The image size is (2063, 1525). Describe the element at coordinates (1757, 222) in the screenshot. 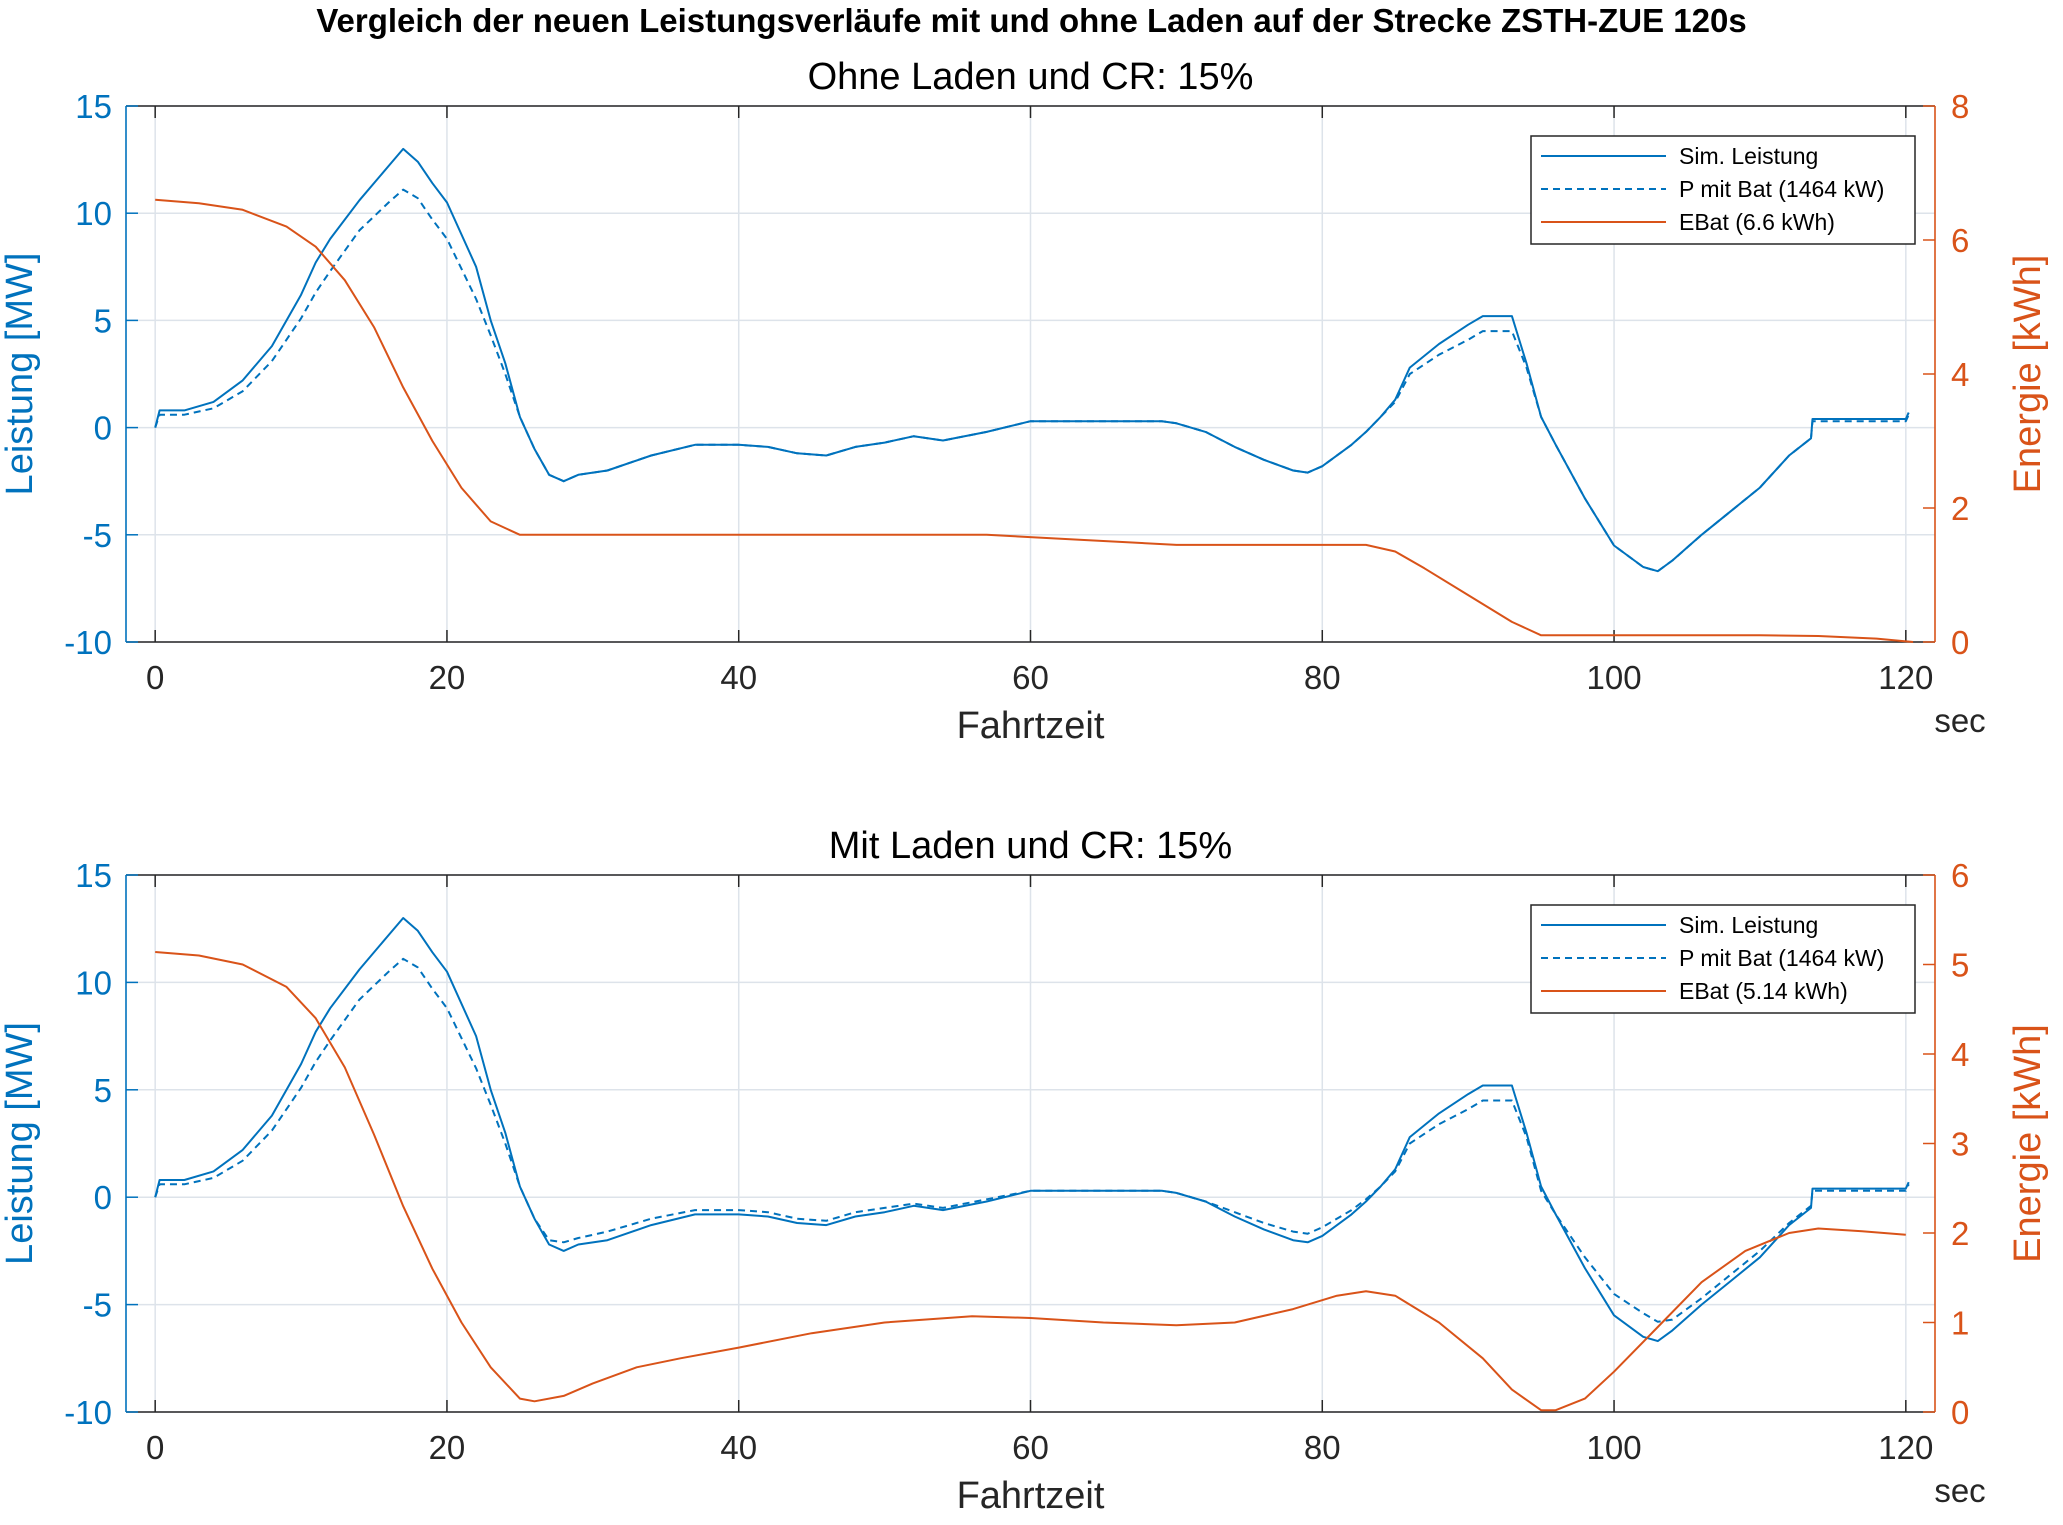

I see `legend-entry: EBat (6.6 kWh)` at that location.